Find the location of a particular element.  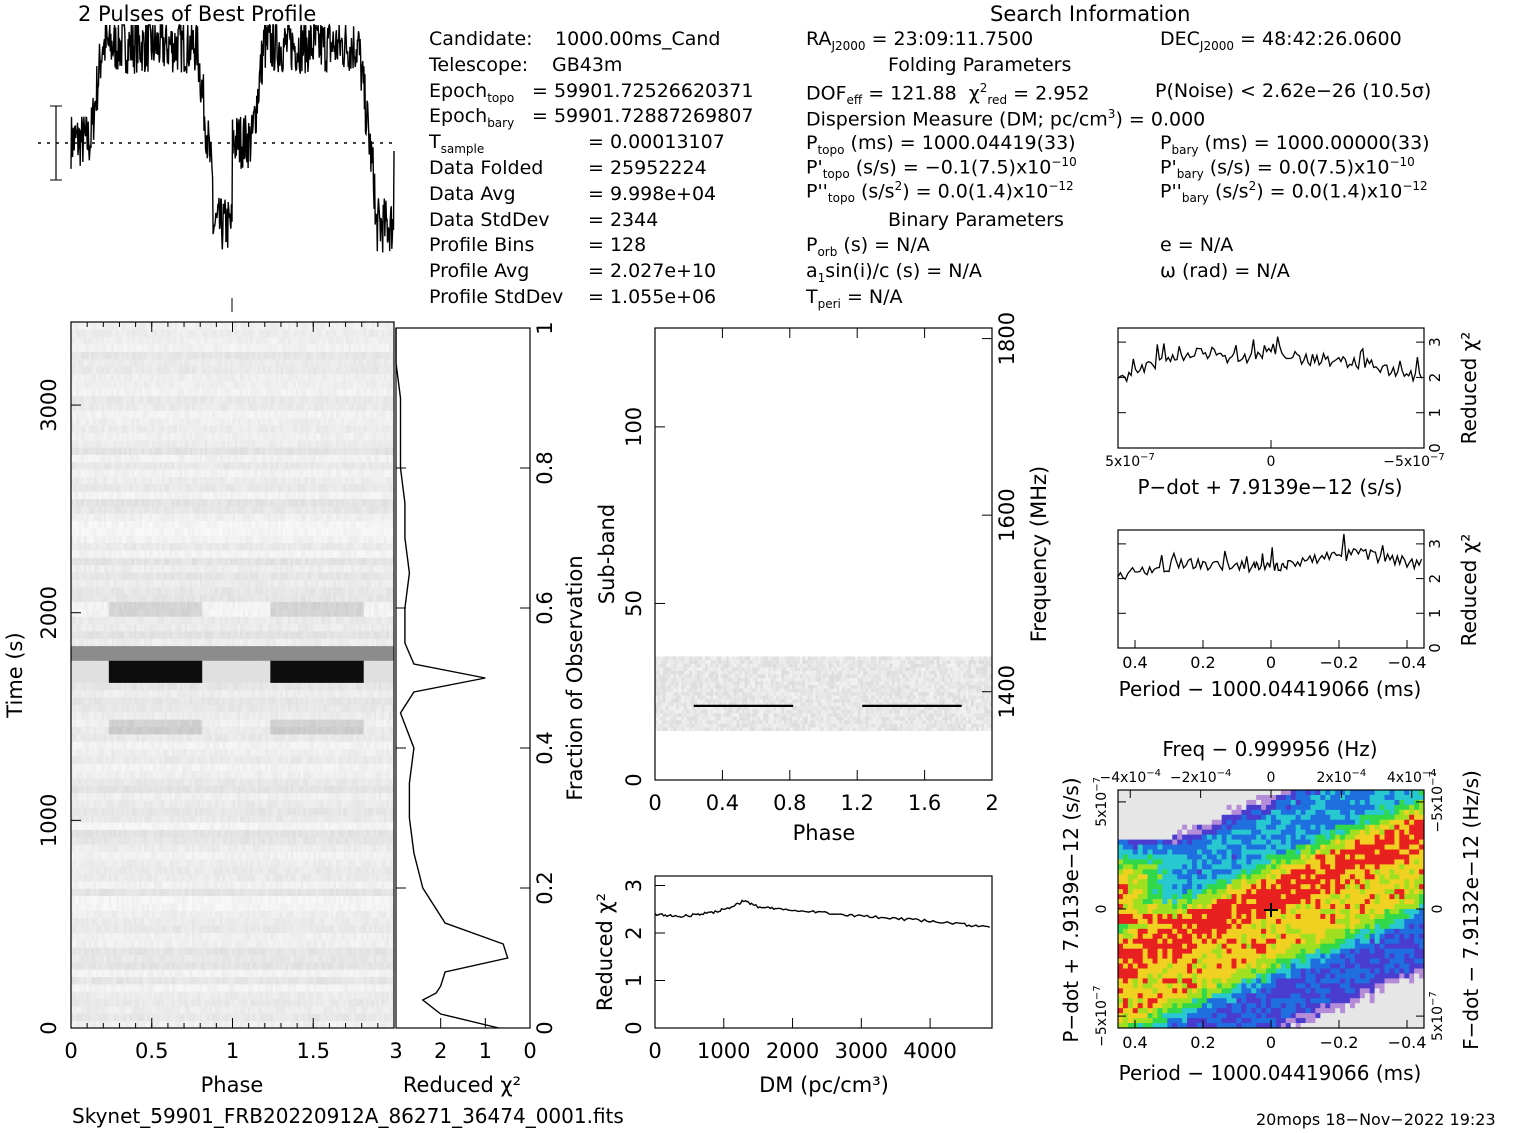

pdot-bary-line: P'bary (s/s) = 0.0(7.5)x10−10 is located at coordinates (1287, 168).